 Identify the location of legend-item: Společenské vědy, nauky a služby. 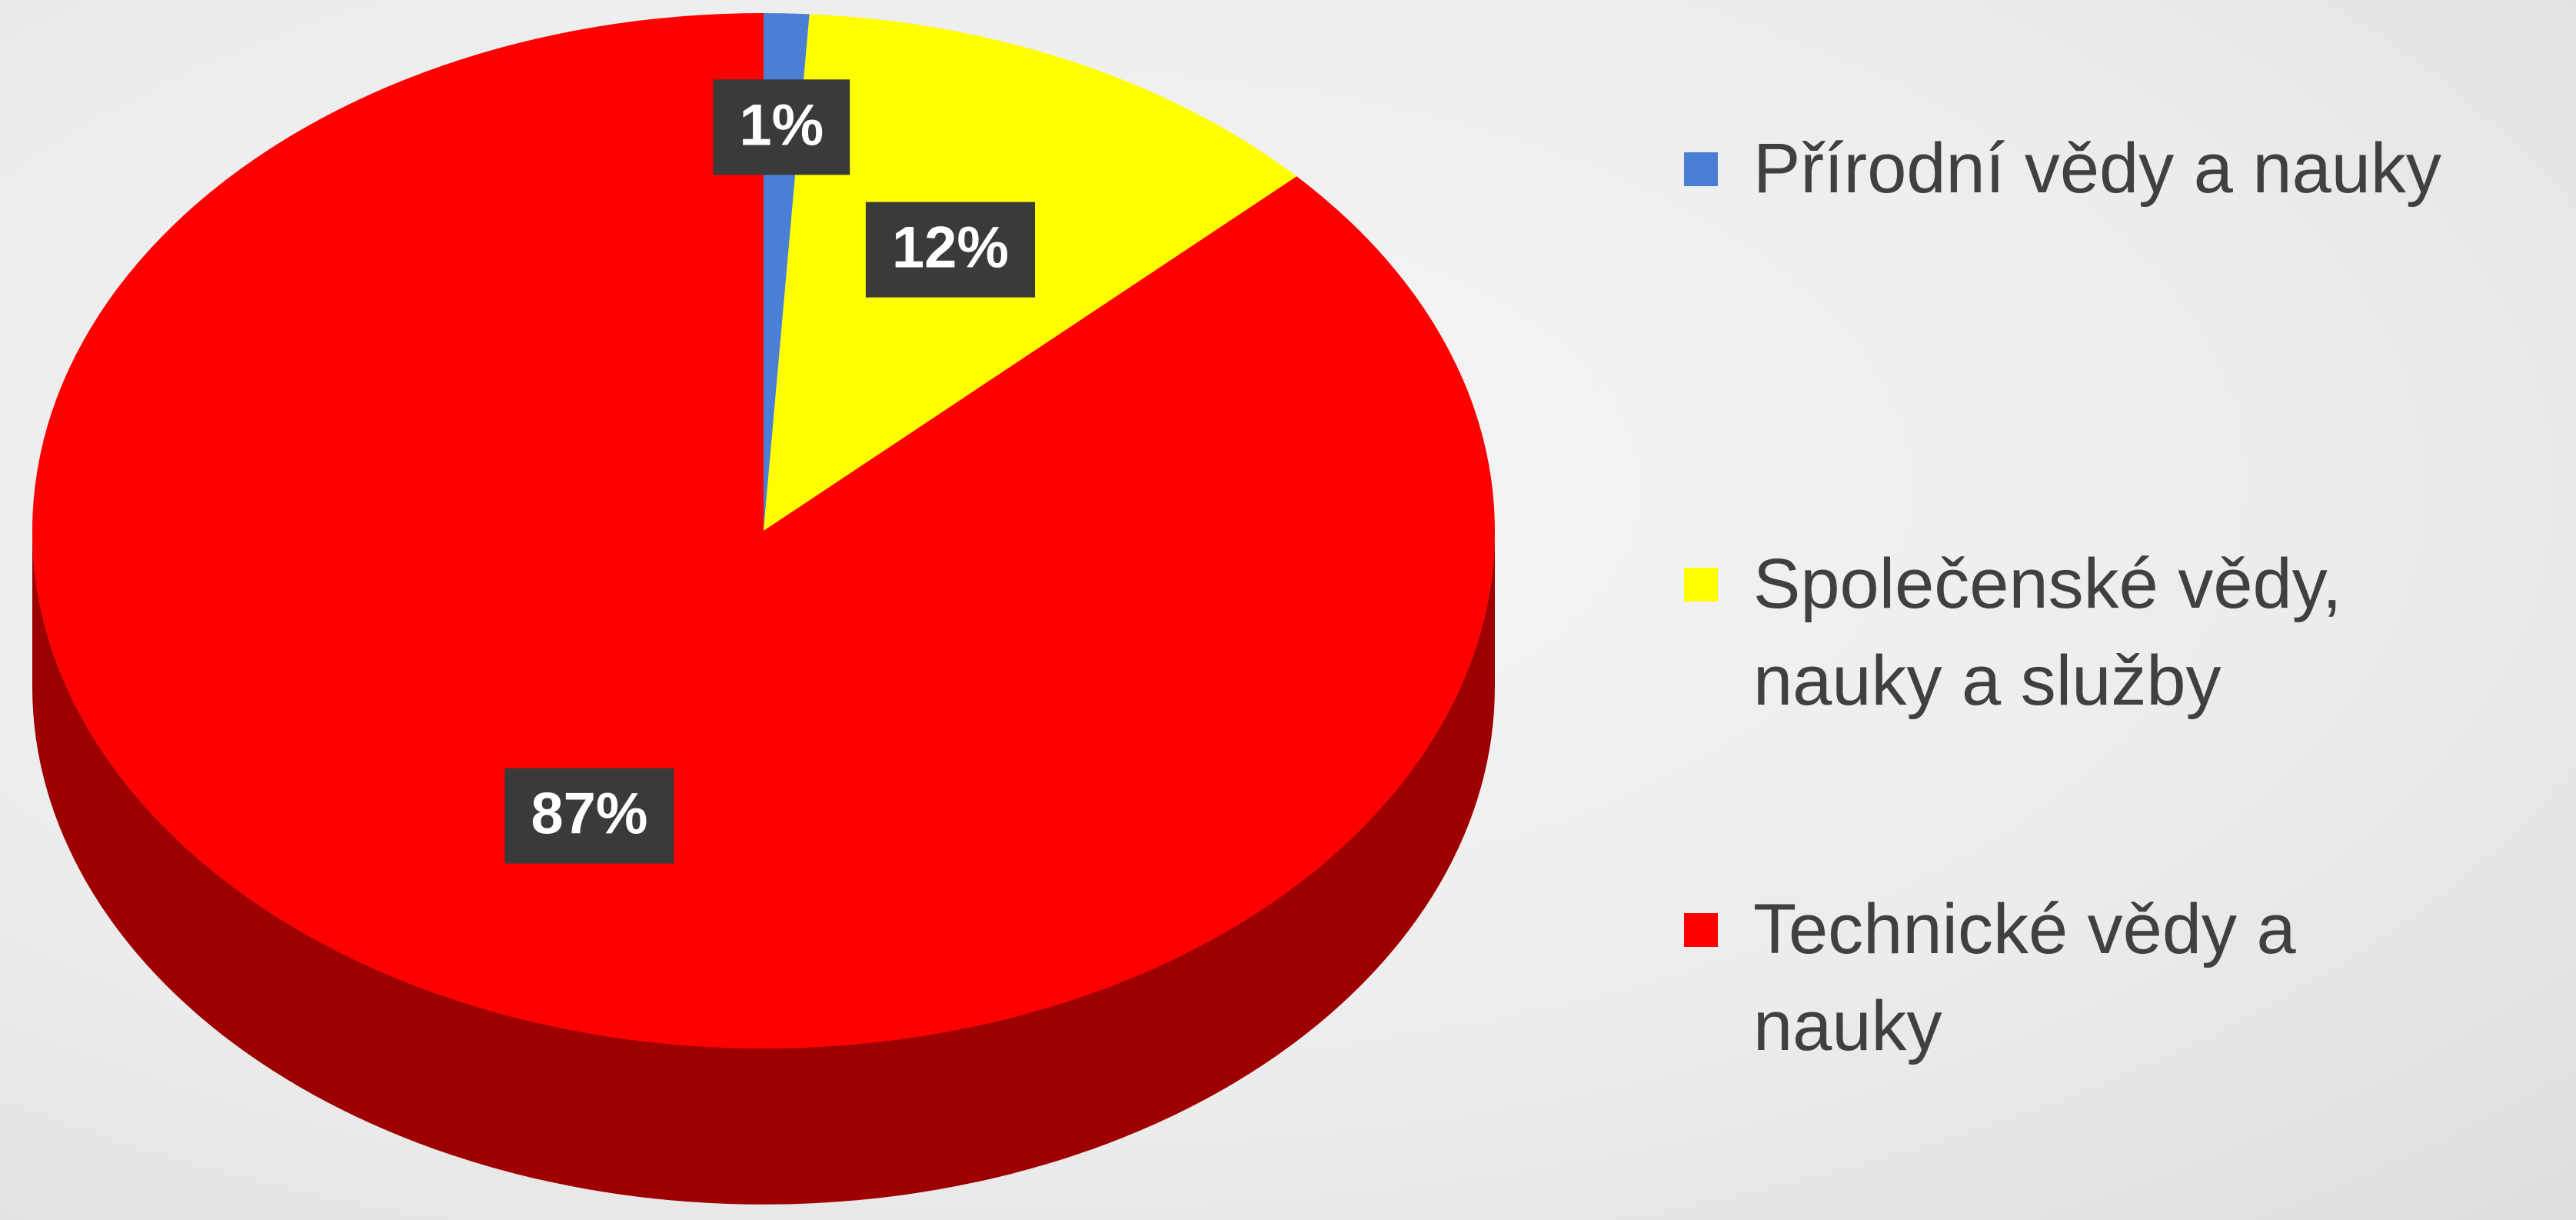
(2087, 632).